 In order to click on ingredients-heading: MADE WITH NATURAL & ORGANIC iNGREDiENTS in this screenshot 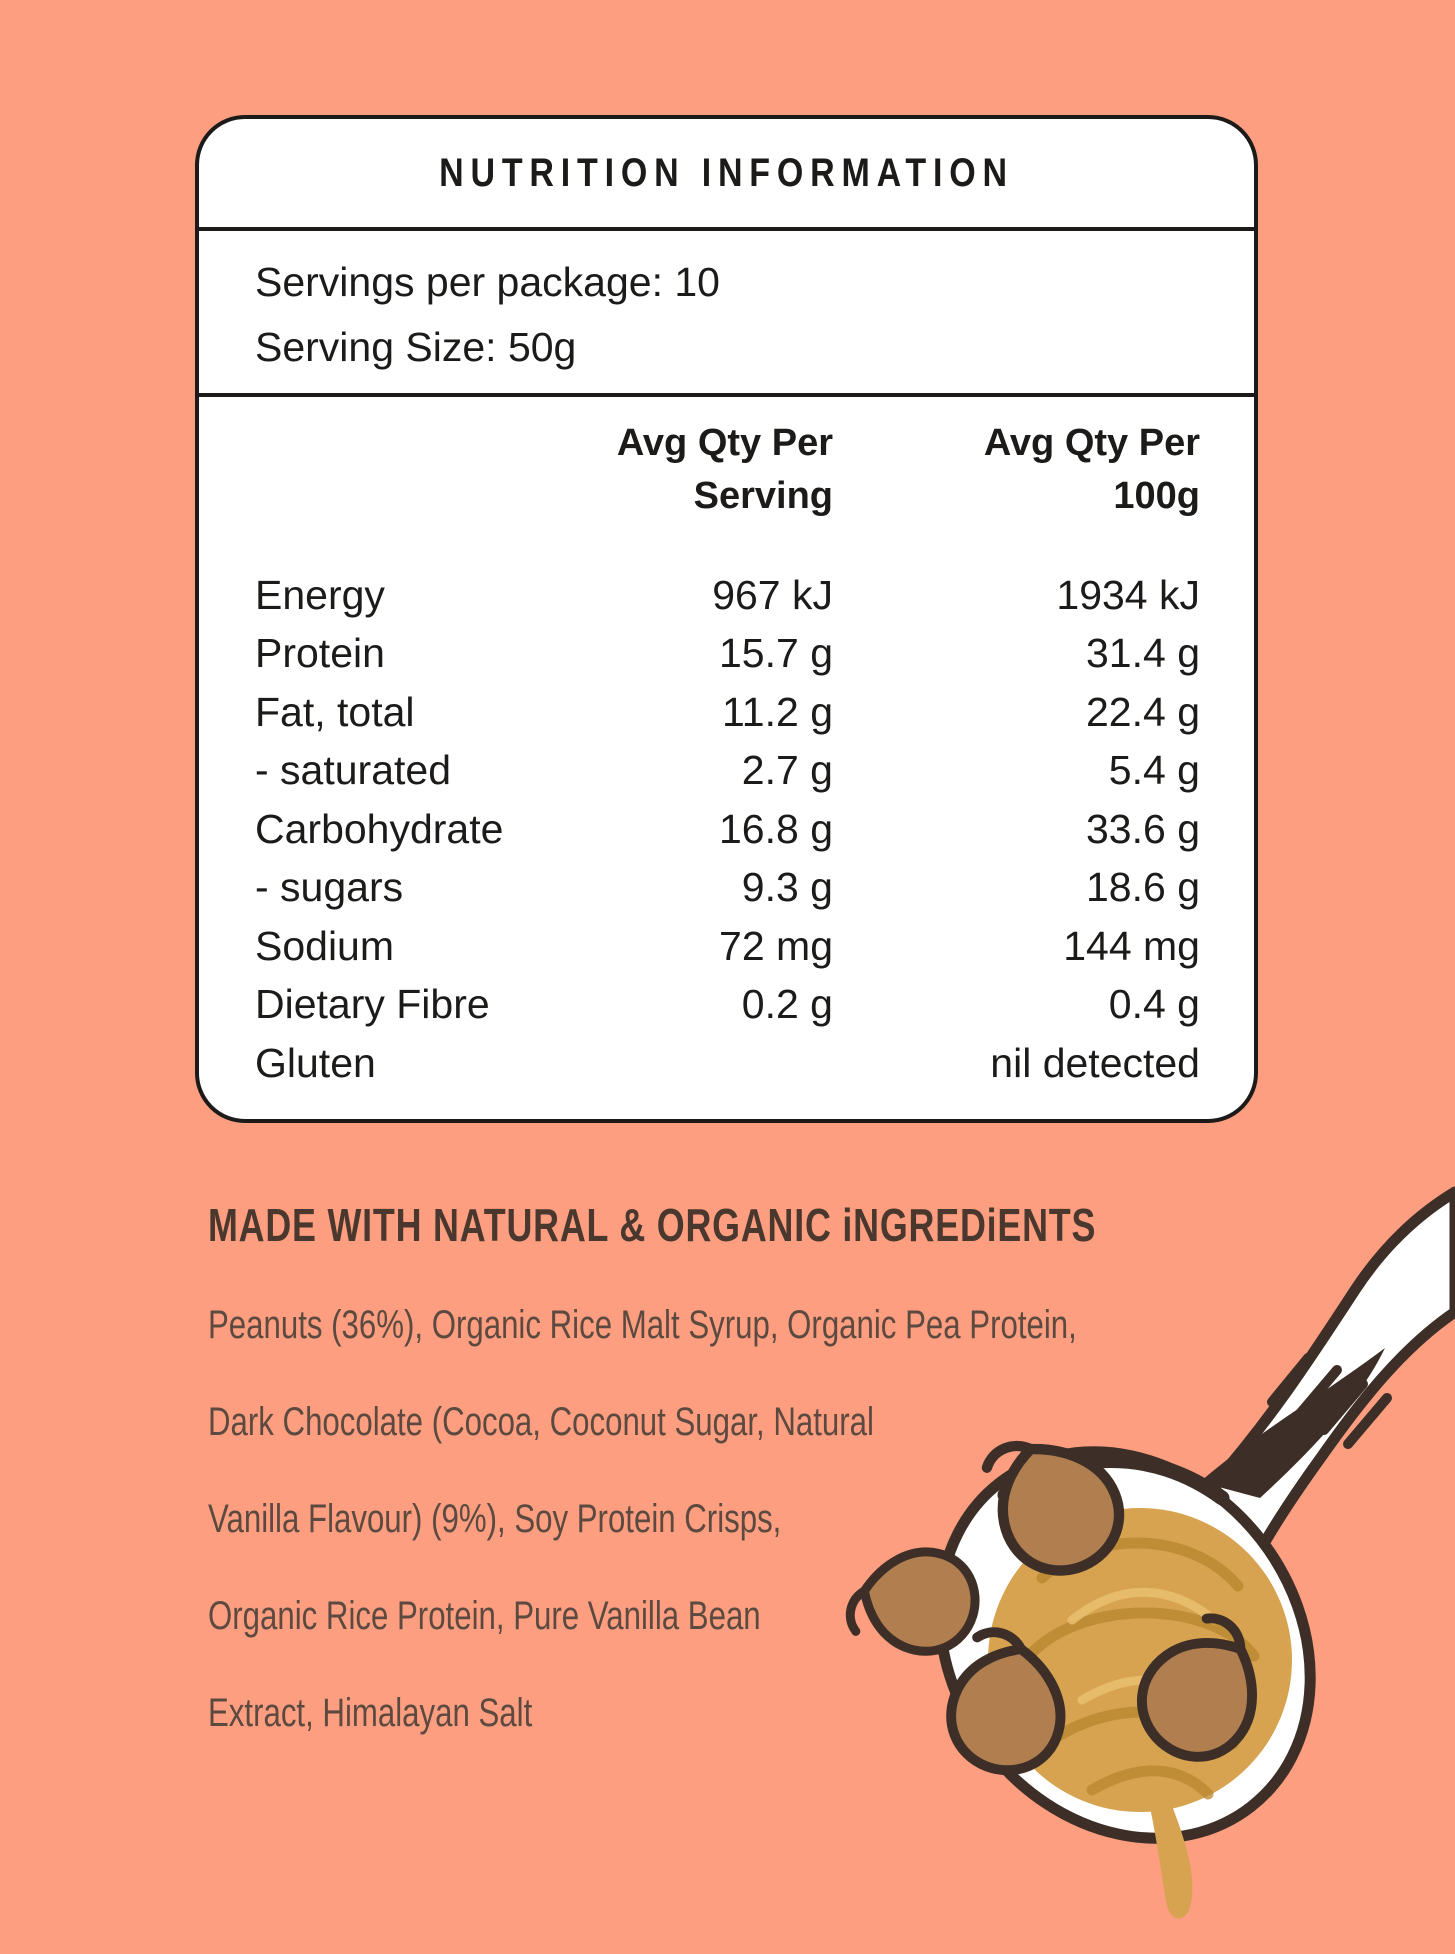, I will do `click(652, 1225)`.